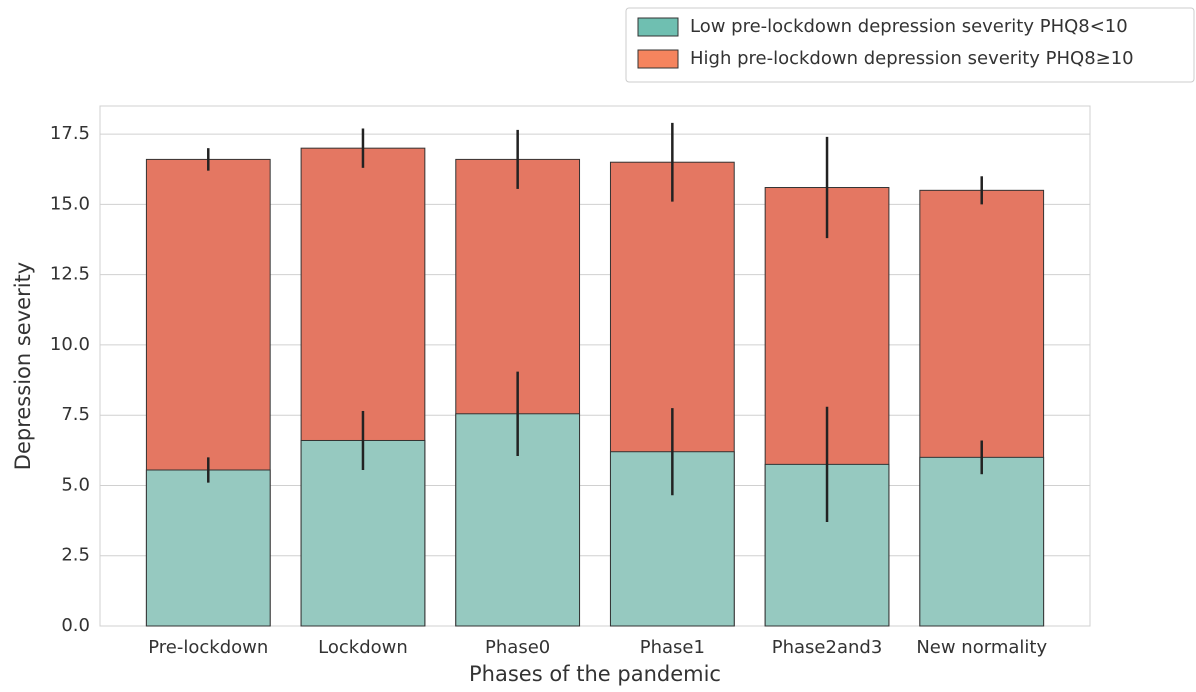  Describe the element at coordinates (70, 274) in the screenshot. I see `y-tick-label: 12.5` at that location.